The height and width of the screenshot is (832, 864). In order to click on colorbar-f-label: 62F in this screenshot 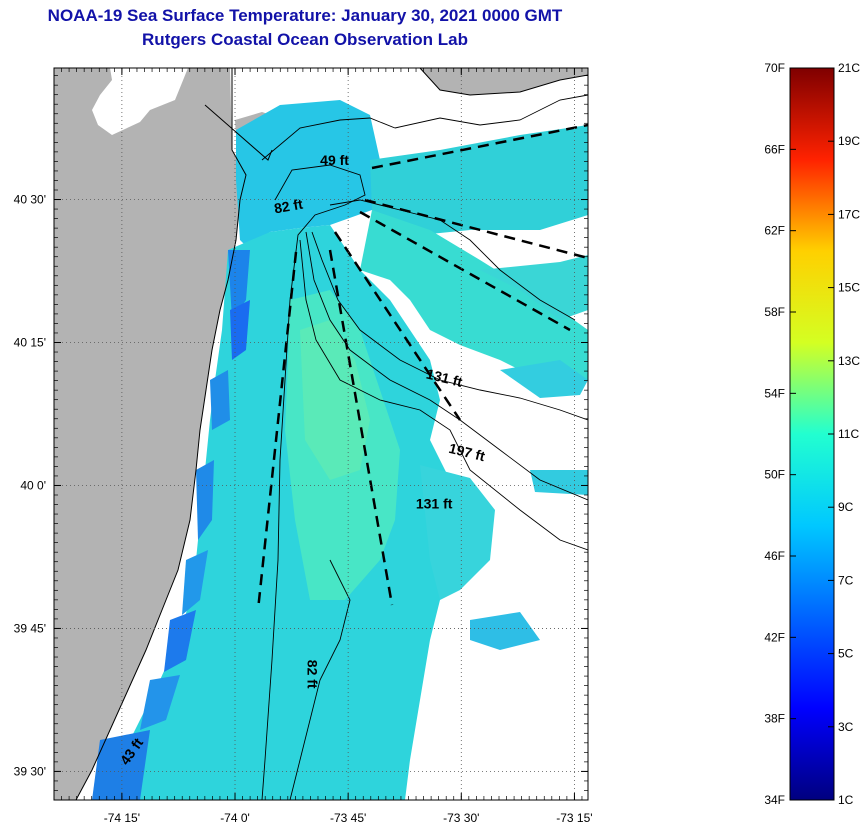, I will do `click(774, 231)`.